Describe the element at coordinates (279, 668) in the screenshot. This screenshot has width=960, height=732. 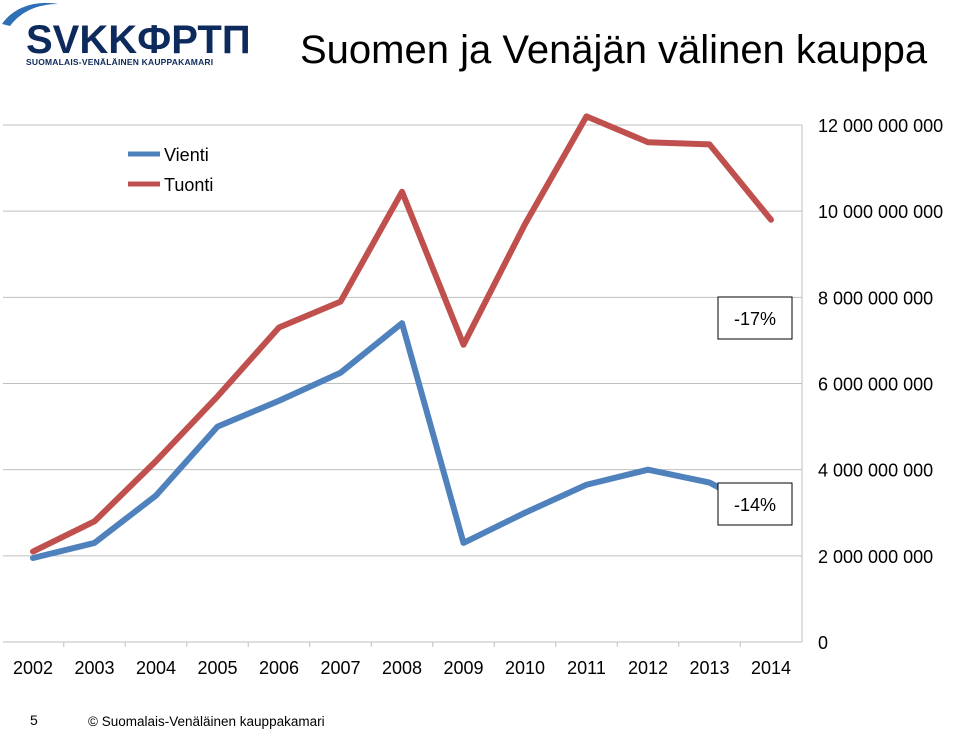
I see `x-tick-label: 2006` at that location.